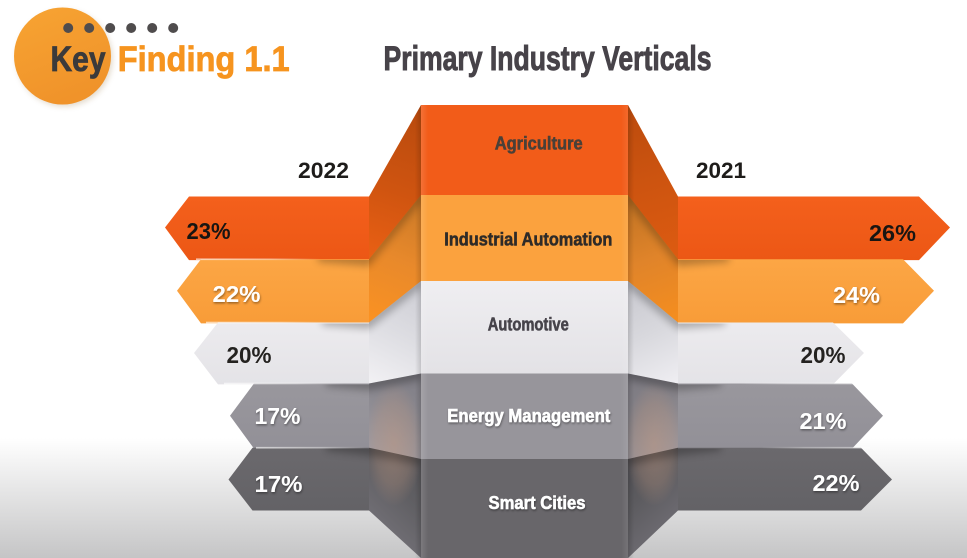  I want to click on svg-text: 2021, so click(721, 170).